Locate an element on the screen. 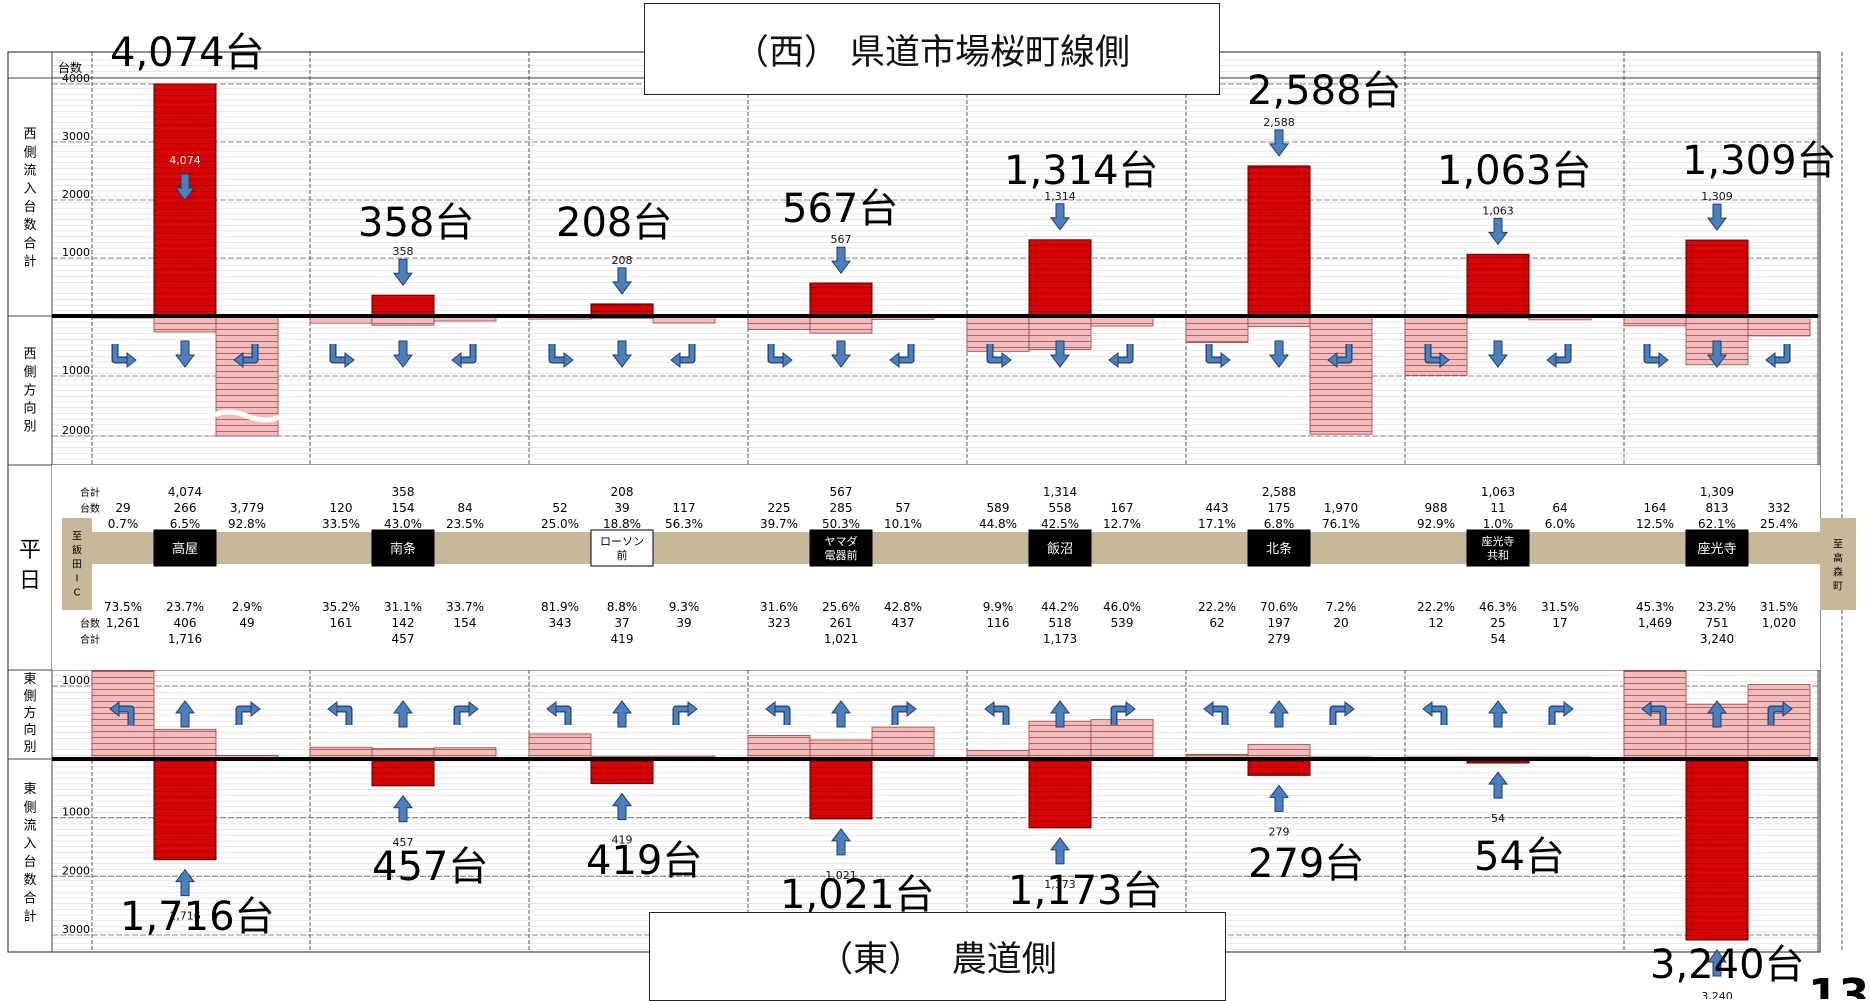  west-direction-pct: 1.0% is located at coordinates (1498, 524).